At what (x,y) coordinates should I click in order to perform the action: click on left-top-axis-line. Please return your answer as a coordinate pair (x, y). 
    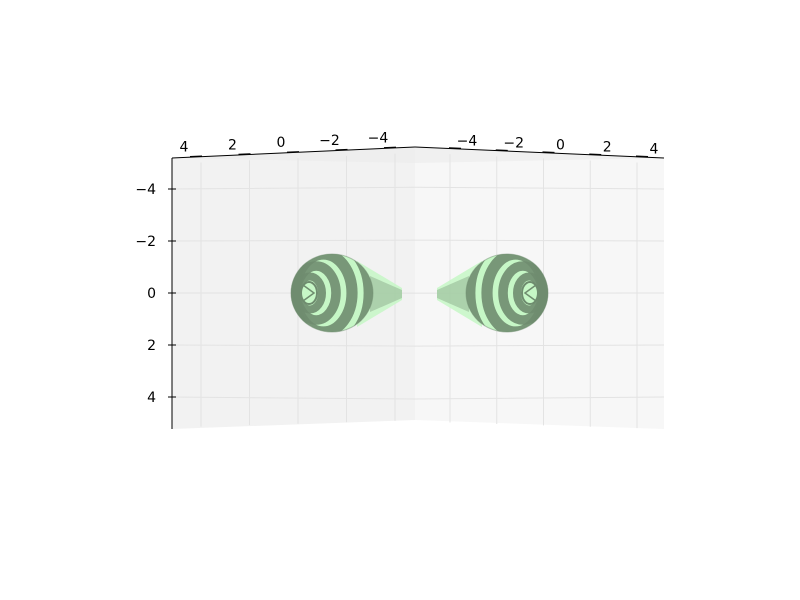
    Looking at the image, I should click on (293, 152).